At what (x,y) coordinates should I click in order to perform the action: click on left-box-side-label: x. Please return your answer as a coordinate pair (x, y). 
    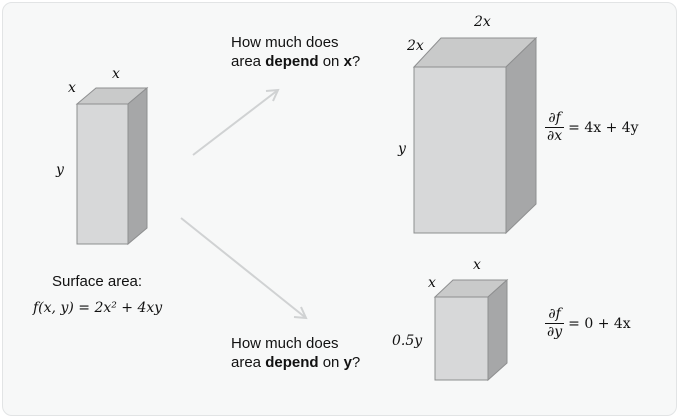
    Looking at the image, I should click on (72, 88).